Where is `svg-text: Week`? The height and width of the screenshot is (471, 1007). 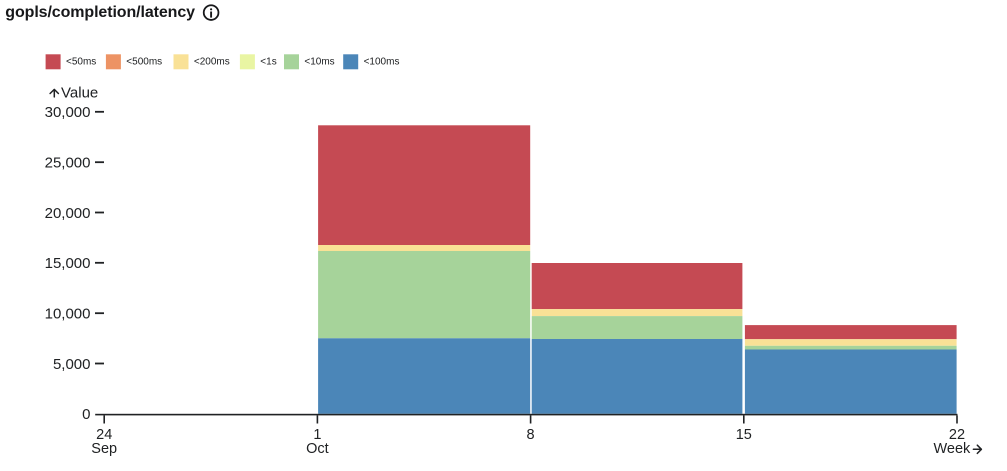
svg-text: Week is located at coordinates (952, 449).